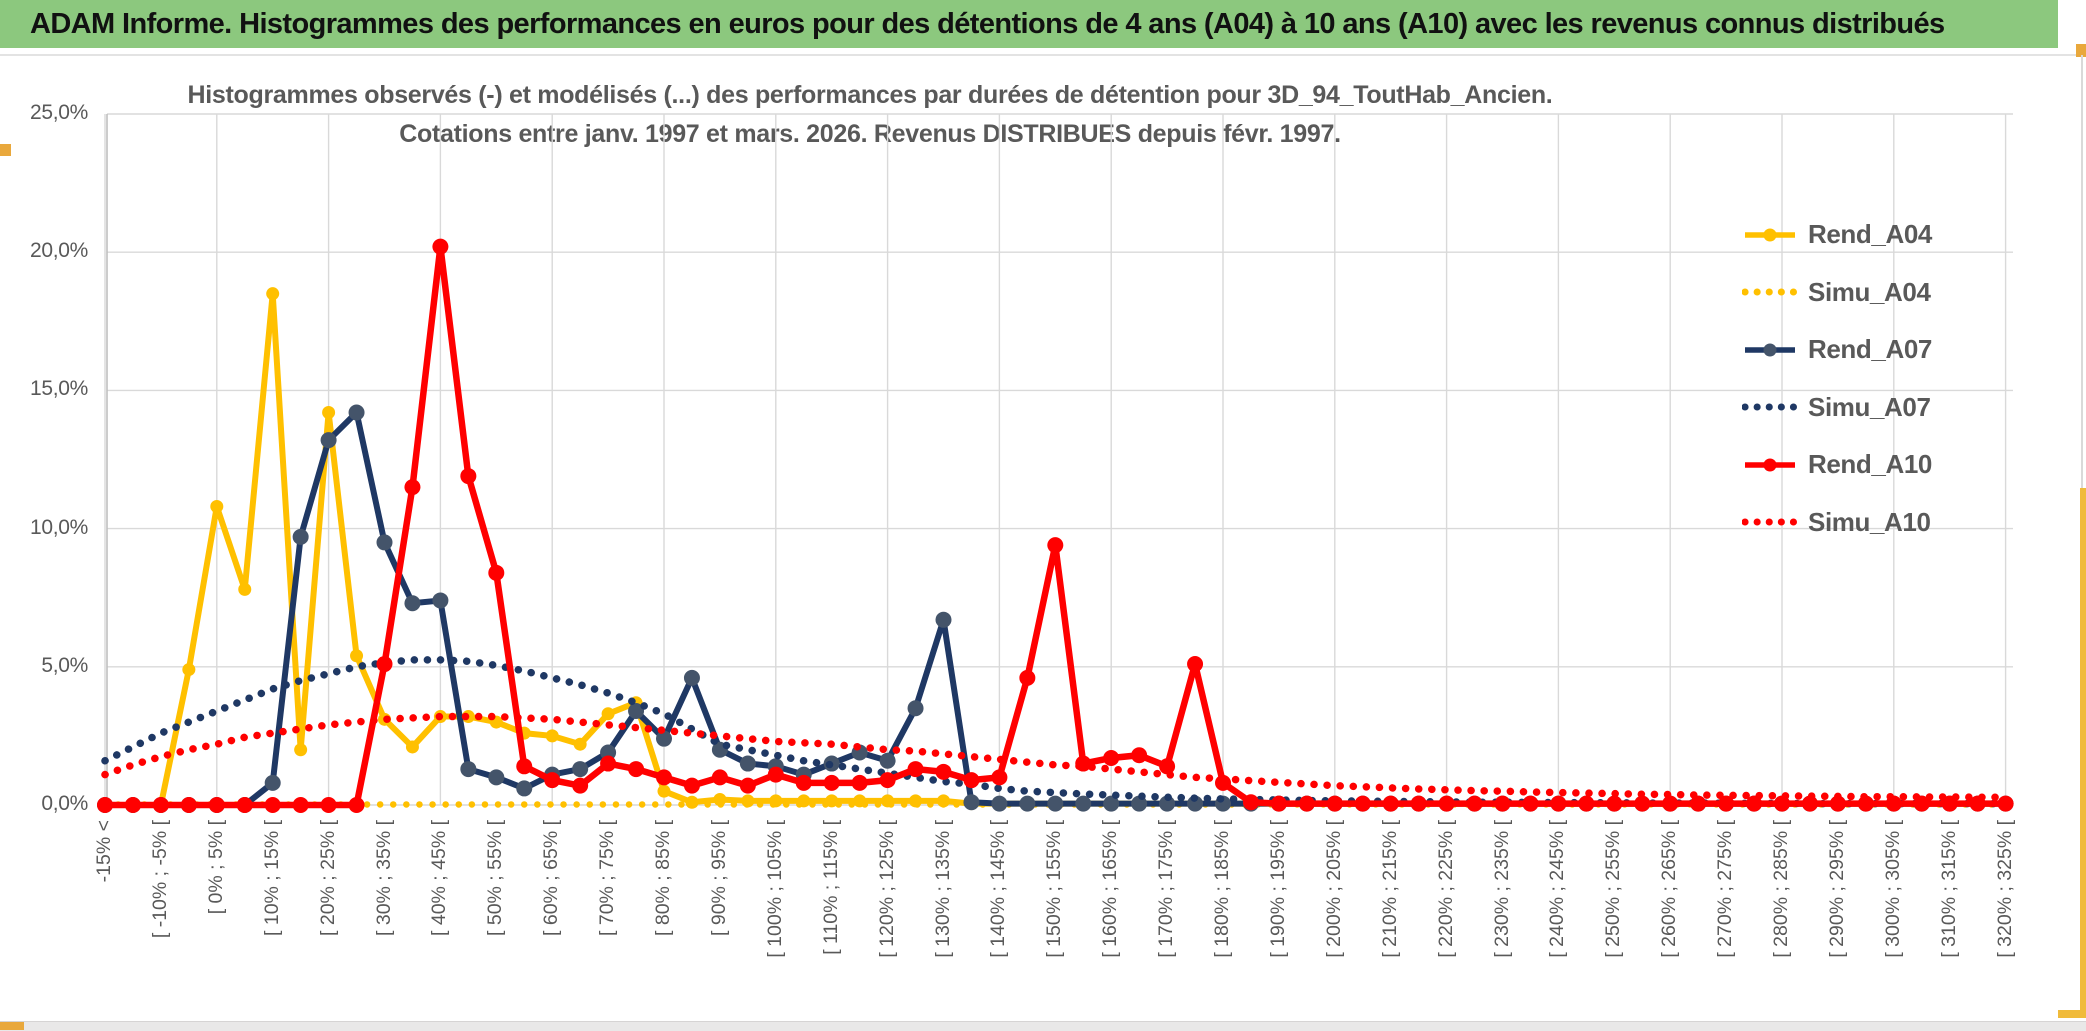 Image resolution: width=2086 pixels, height=1031 pixels. Describe the element at coordinates (1867, 465) in the screenshot. I see `legend-item-rend-a10: Rend_A10` at that location.